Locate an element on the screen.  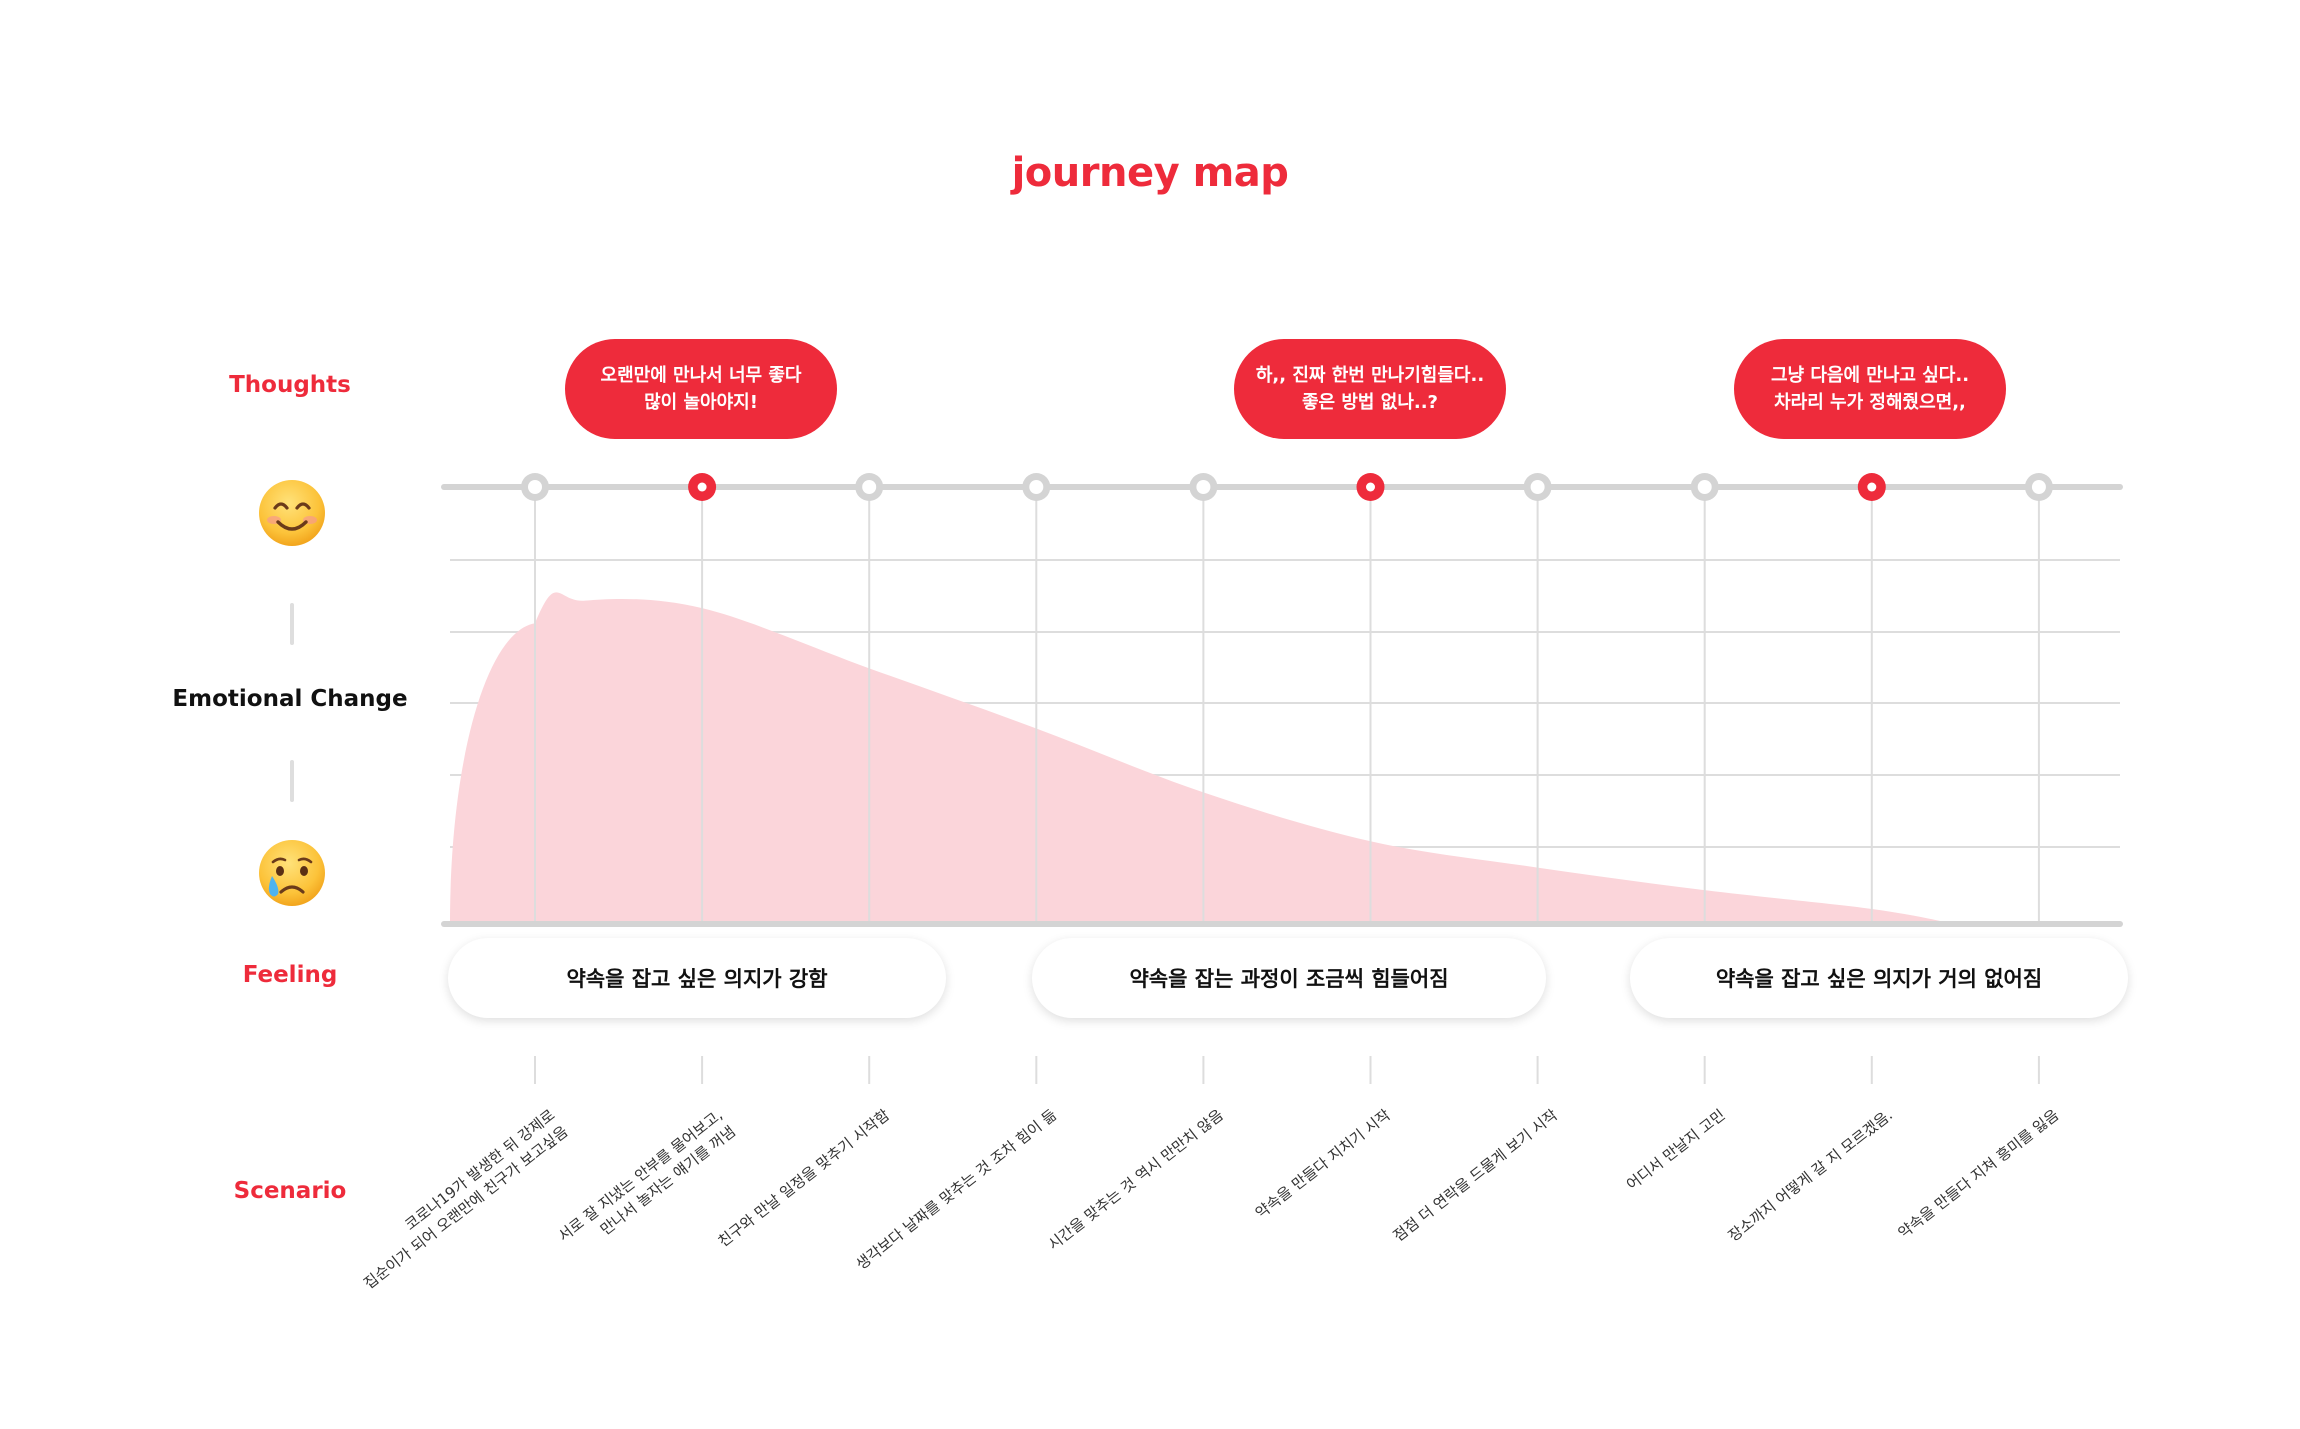
feeling-box: 약속을 잡고 싶은 의지가 강함 is located at coordinates (697, 978).